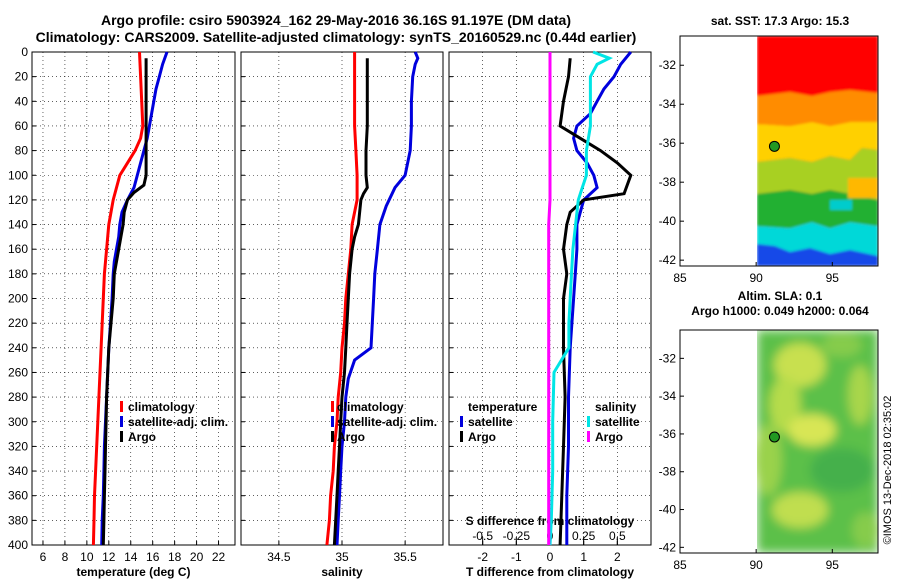  I want to click on series-line-temperature-satellite, so click(598, 298).